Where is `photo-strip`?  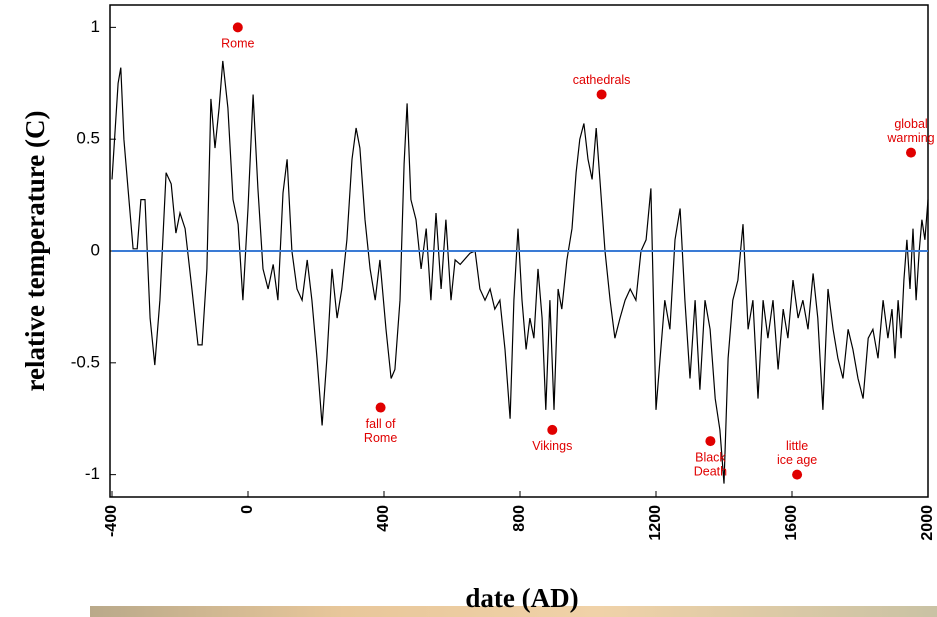 photo-strip is located at coordinates (513, 611).